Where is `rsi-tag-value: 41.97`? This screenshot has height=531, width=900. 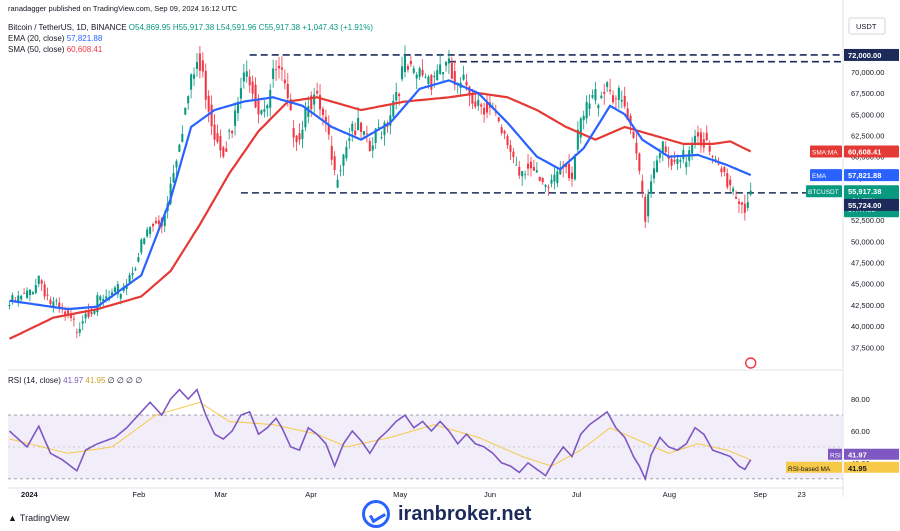
rsi-tag-value: 41.97 is located at coordinates (857, 455).